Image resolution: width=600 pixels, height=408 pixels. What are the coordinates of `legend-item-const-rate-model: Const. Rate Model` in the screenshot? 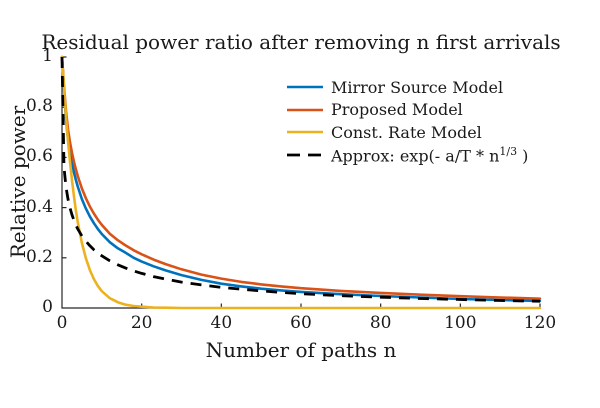 It's located at (407, 132).